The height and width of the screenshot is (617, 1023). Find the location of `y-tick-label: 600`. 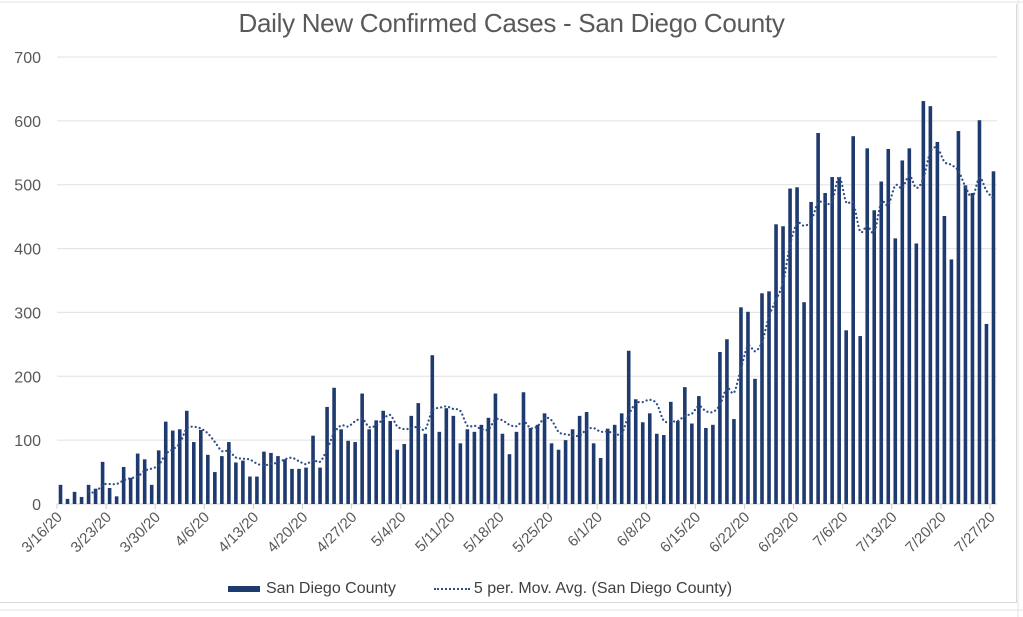

y-tick-label: 600 is located at coordinates (27, 122).